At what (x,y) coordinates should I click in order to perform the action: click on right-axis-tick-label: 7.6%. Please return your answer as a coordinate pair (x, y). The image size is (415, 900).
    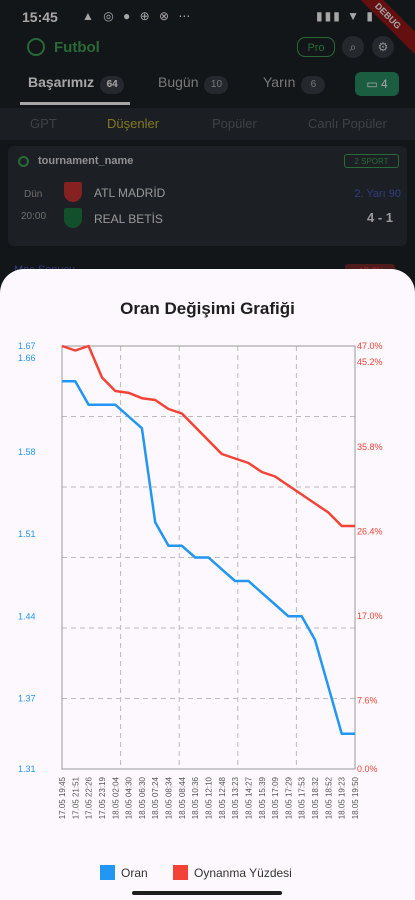
    Looking at the image, I should click on (367, 701).